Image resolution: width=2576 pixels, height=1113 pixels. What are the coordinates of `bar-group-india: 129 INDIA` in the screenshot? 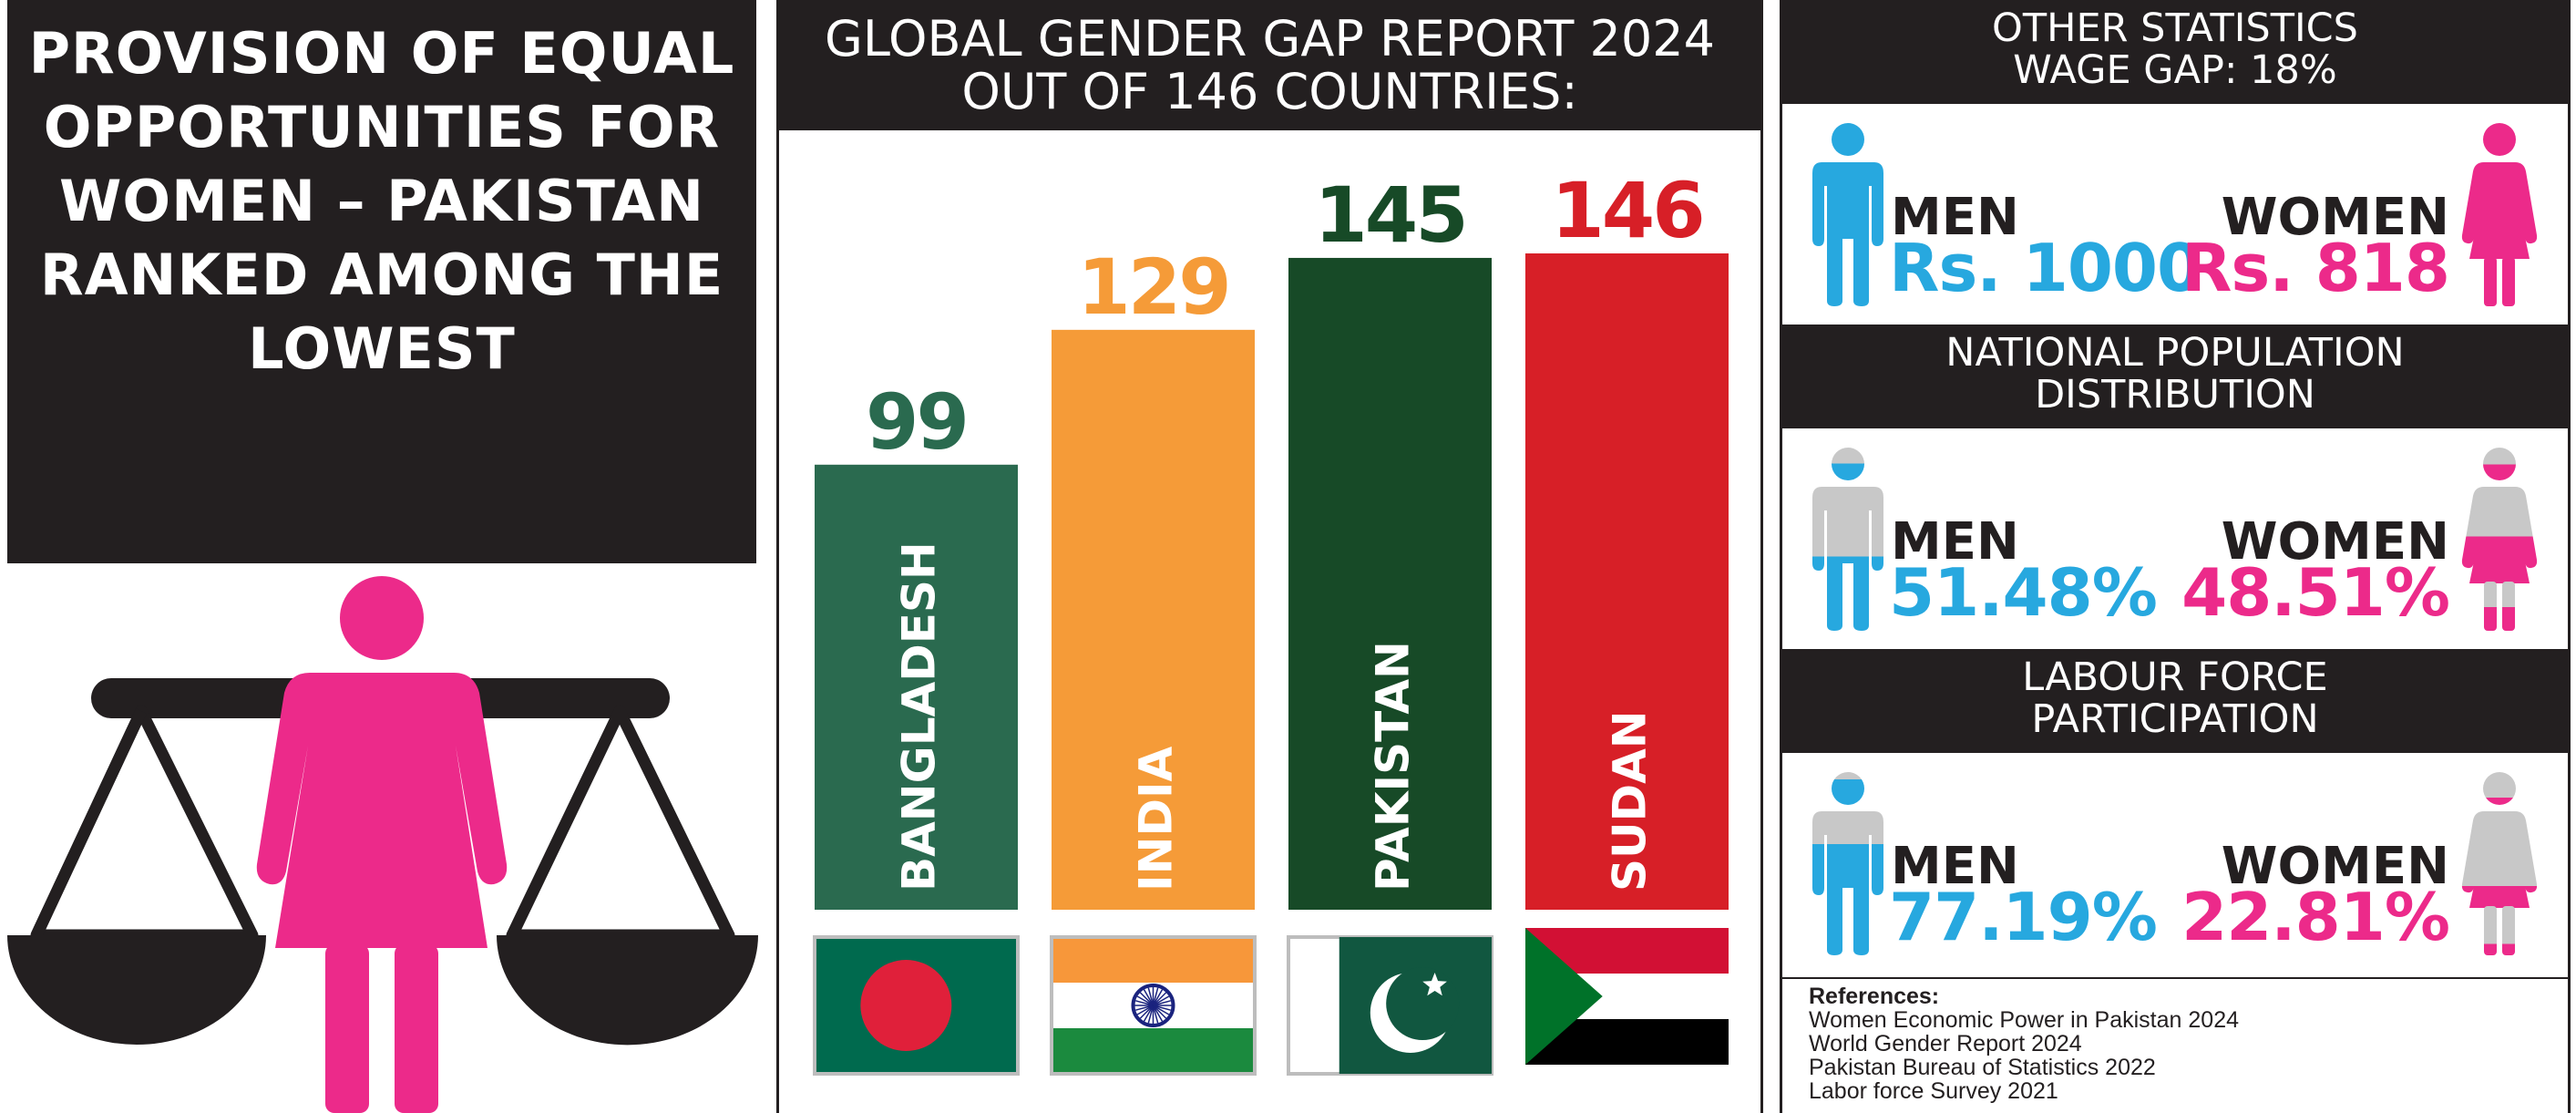 It's located at (1154, 576).